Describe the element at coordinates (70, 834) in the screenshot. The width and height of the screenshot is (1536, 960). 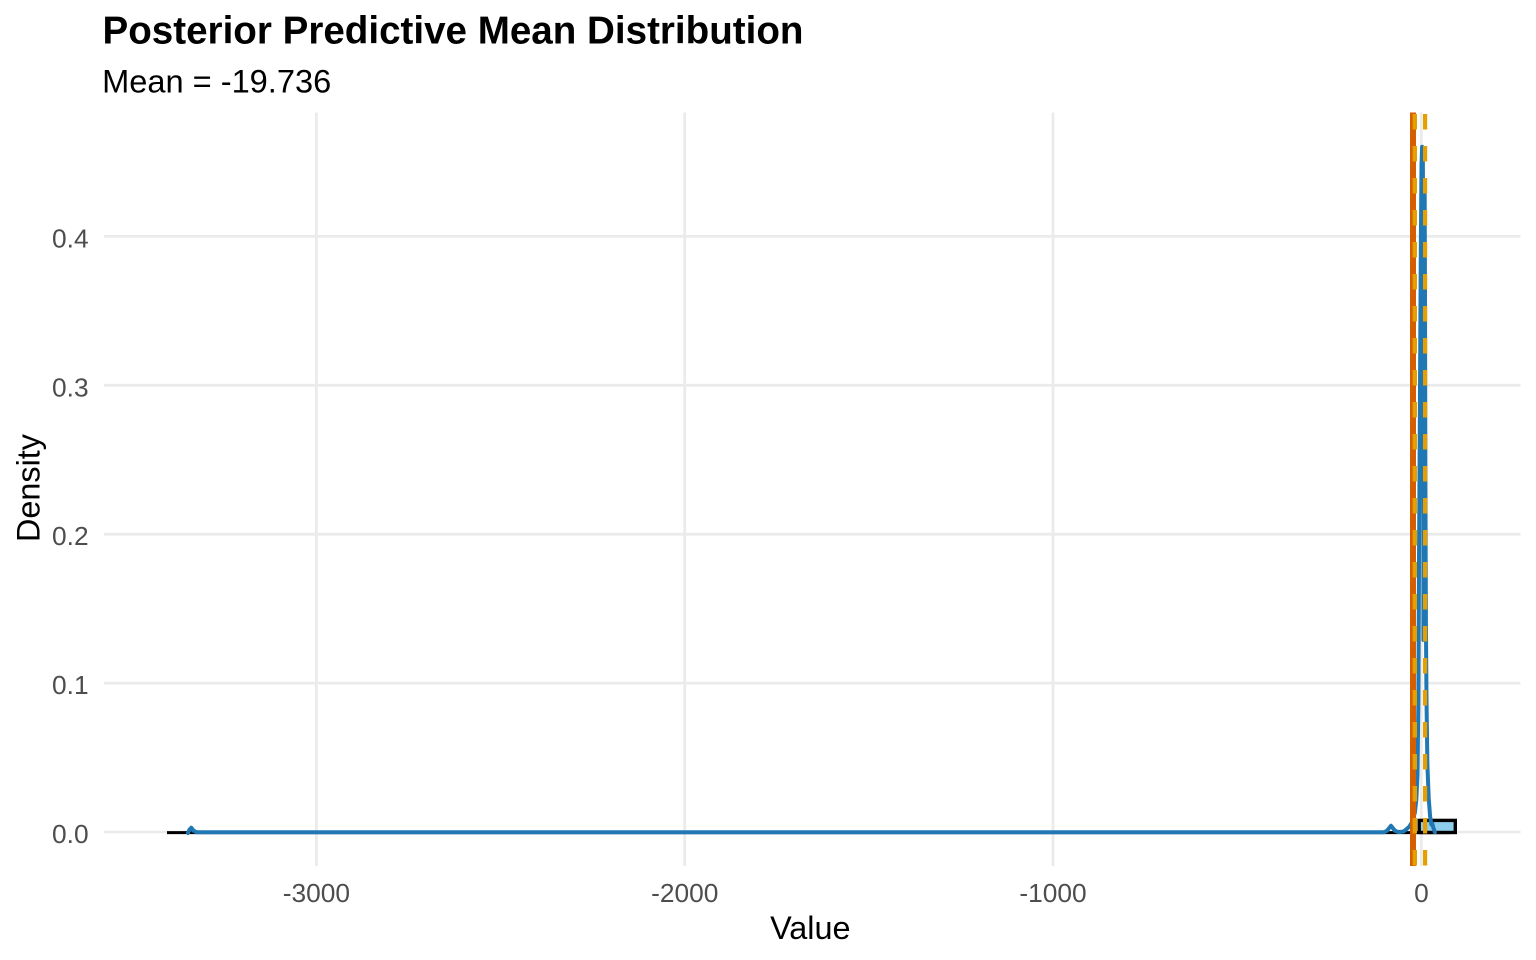
I see `svg-text: 0.0` at that location.